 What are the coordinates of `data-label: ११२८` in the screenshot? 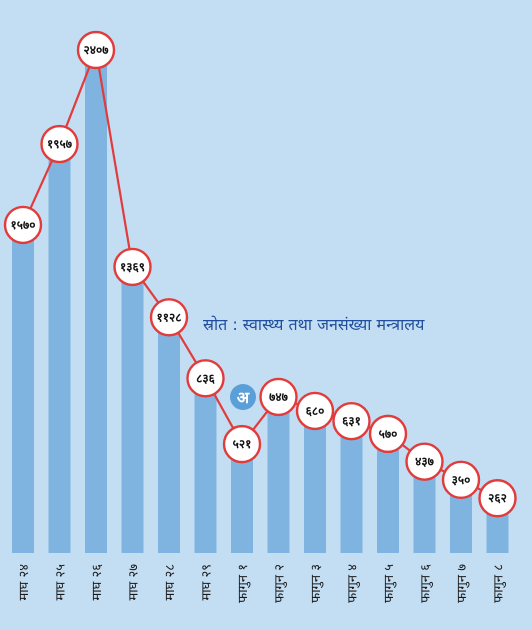 It's located at (169, 317).